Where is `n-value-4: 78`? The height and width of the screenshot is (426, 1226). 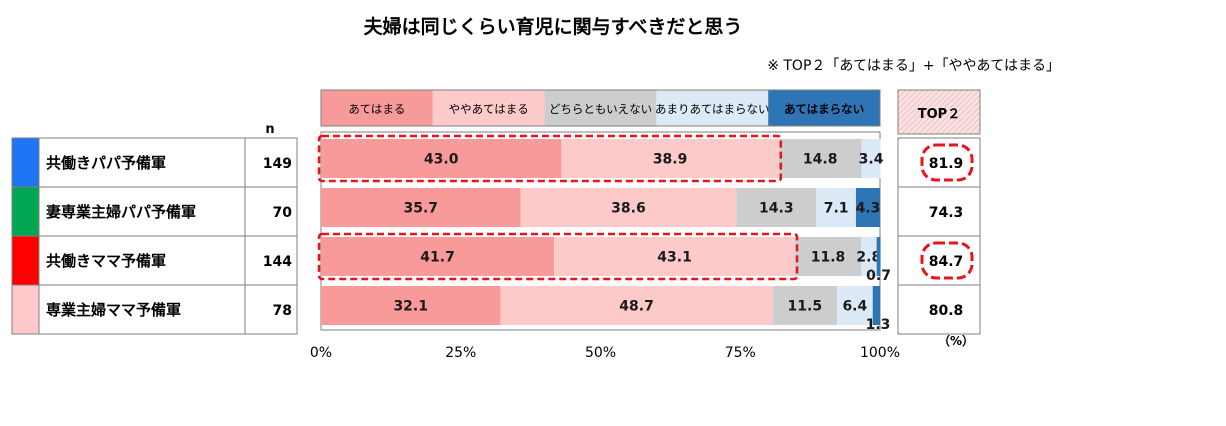 n-value-4: 78 is located at coordinates (282, 311).